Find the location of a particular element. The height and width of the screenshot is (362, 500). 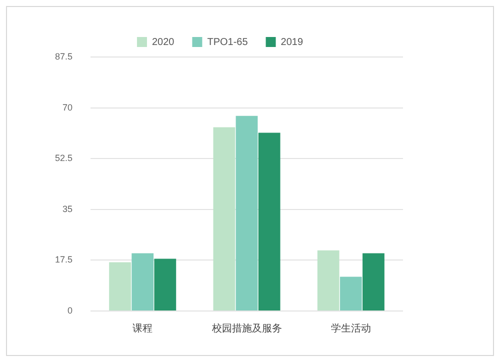

y-tick-label: 52.5 is located at coordinates (63, 158).